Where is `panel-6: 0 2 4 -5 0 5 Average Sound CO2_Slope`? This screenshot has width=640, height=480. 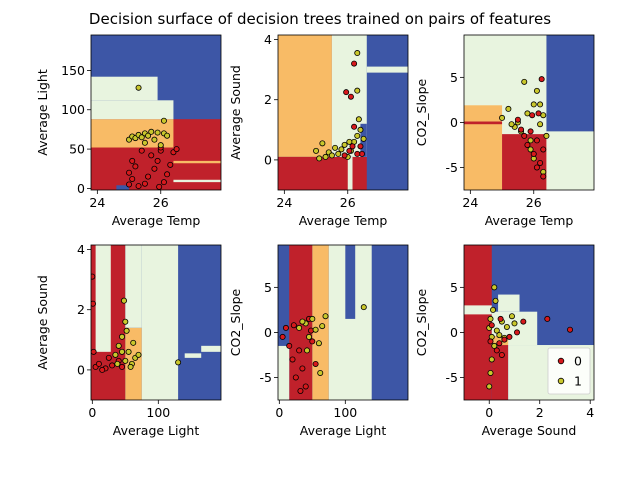 panel-6: 0 2 4 -5 0 5 Average Sound CO2_Slope is located at coordinates (504, 341).